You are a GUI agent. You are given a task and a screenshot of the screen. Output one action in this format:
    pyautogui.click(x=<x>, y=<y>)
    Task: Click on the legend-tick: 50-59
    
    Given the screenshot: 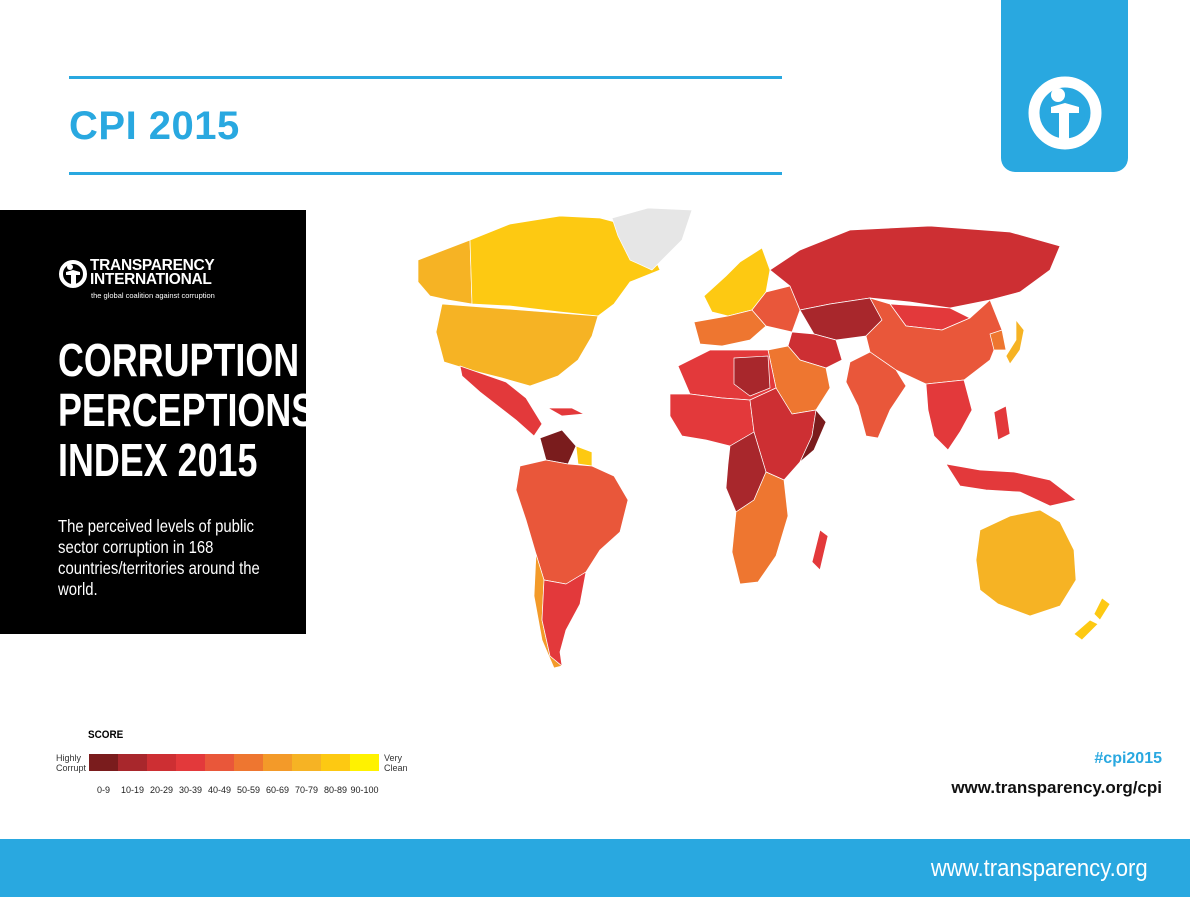 What is the action you would take?
    pyautogui.click(x=248, y=790)
    